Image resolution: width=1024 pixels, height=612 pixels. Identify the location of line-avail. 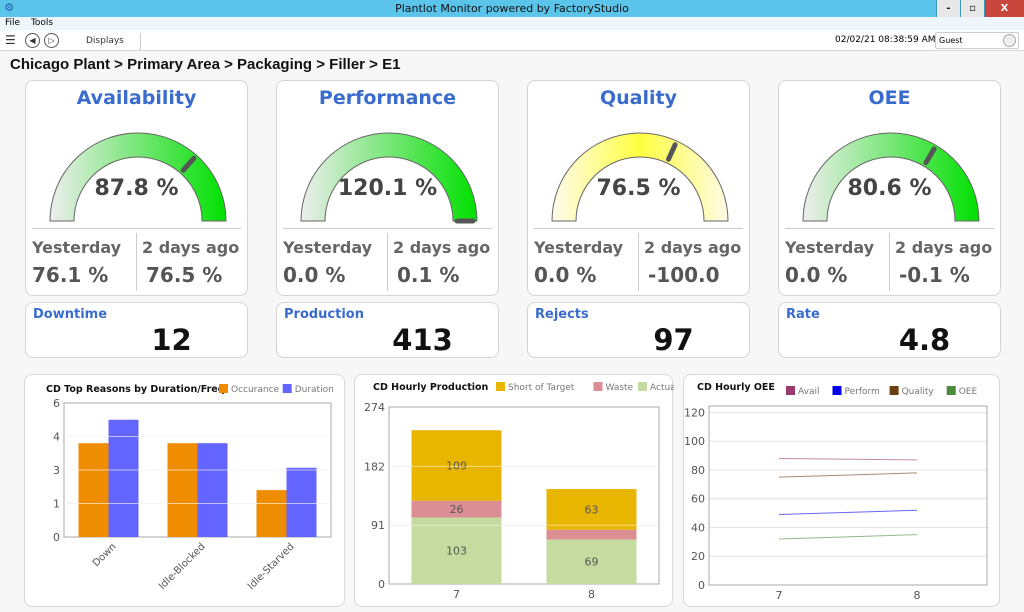
(848, 459).